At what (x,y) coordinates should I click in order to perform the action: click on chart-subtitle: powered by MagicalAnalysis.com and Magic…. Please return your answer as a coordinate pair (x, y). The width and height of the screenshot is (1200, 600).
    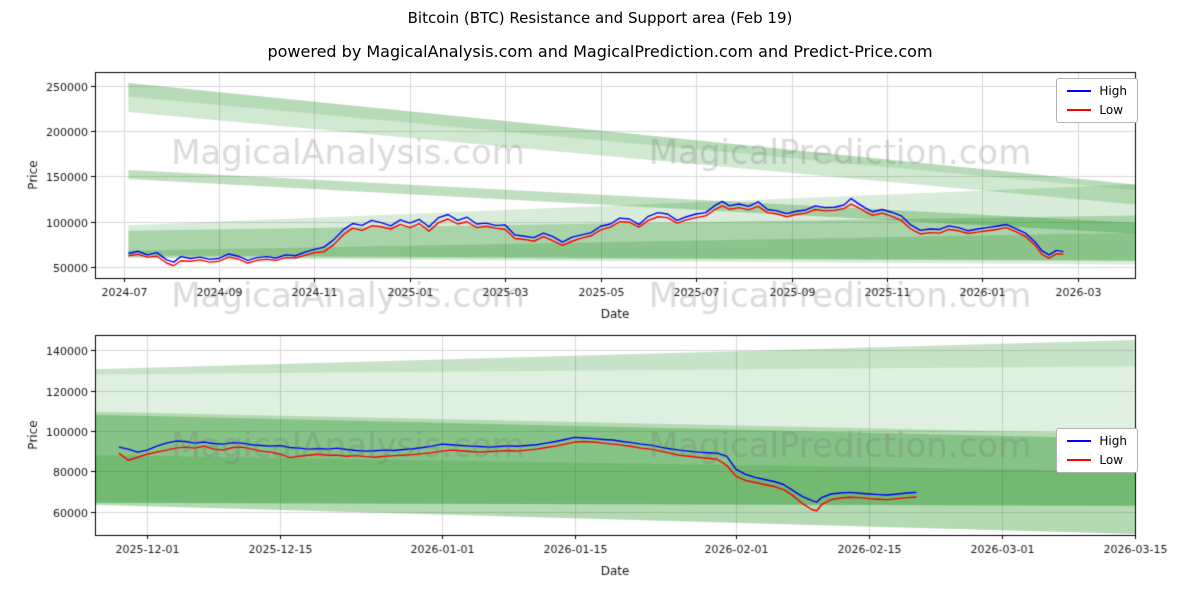
    Looking at the image, I should click on (600, 51).